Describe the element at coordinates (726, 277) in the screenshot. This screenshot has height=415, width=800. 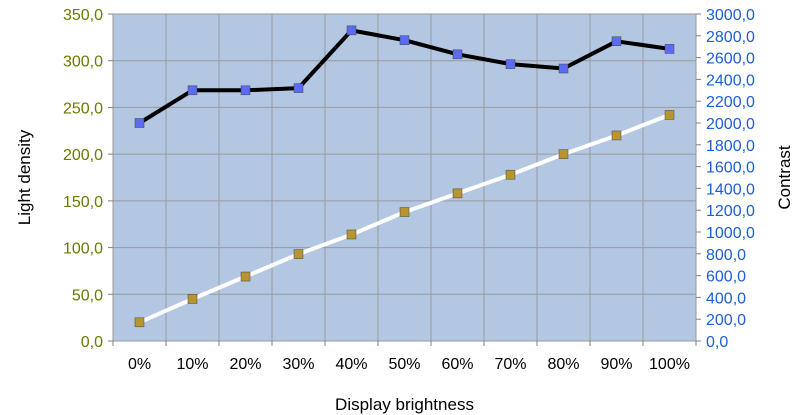
I see `right-tick-label: 600,0` at that location.